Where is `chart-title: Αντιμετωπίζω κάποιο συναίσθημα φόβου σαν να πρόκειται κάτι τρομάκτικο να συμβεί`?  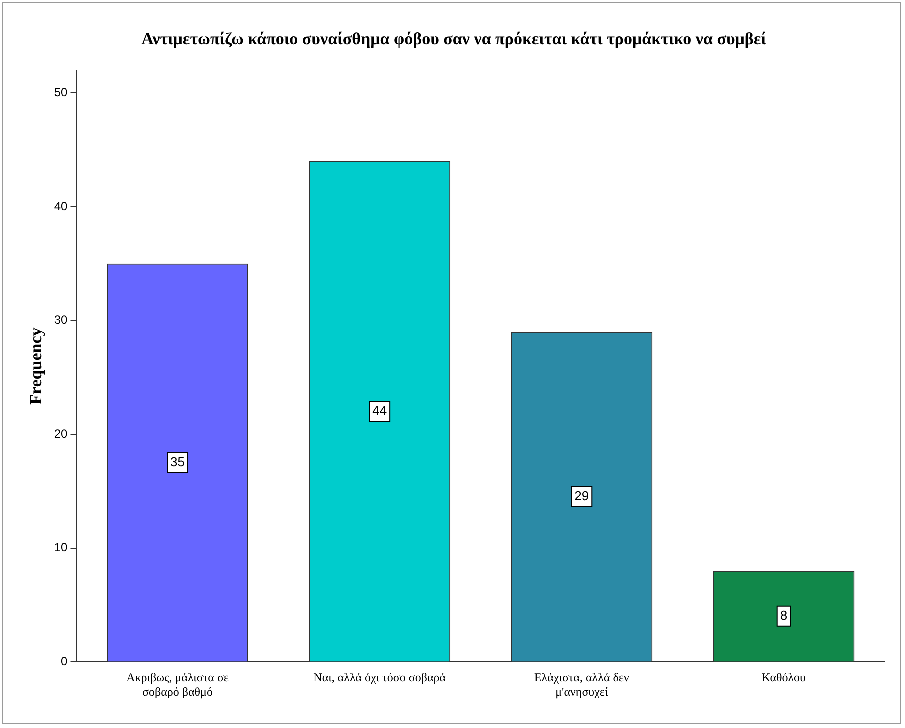 chart-title: Αντιμετωπίζω κάποιο συναίσθημα φόβου σαν να πρόκειται κάτι τρομάκτικο να συμβεί is located at coordinates (455, 39).